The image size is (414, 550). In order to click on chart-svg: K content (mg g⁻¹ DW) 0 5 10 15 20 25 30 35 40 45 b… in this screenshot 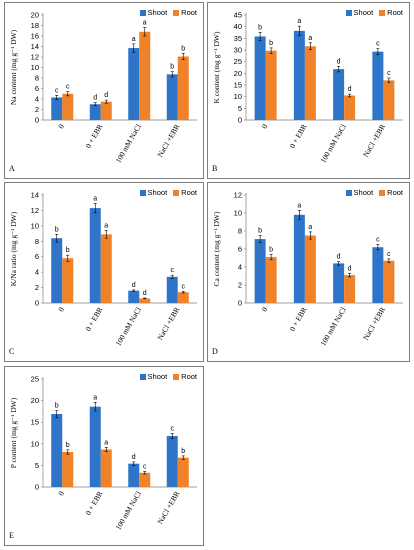, I will do `click(307, 88)`.